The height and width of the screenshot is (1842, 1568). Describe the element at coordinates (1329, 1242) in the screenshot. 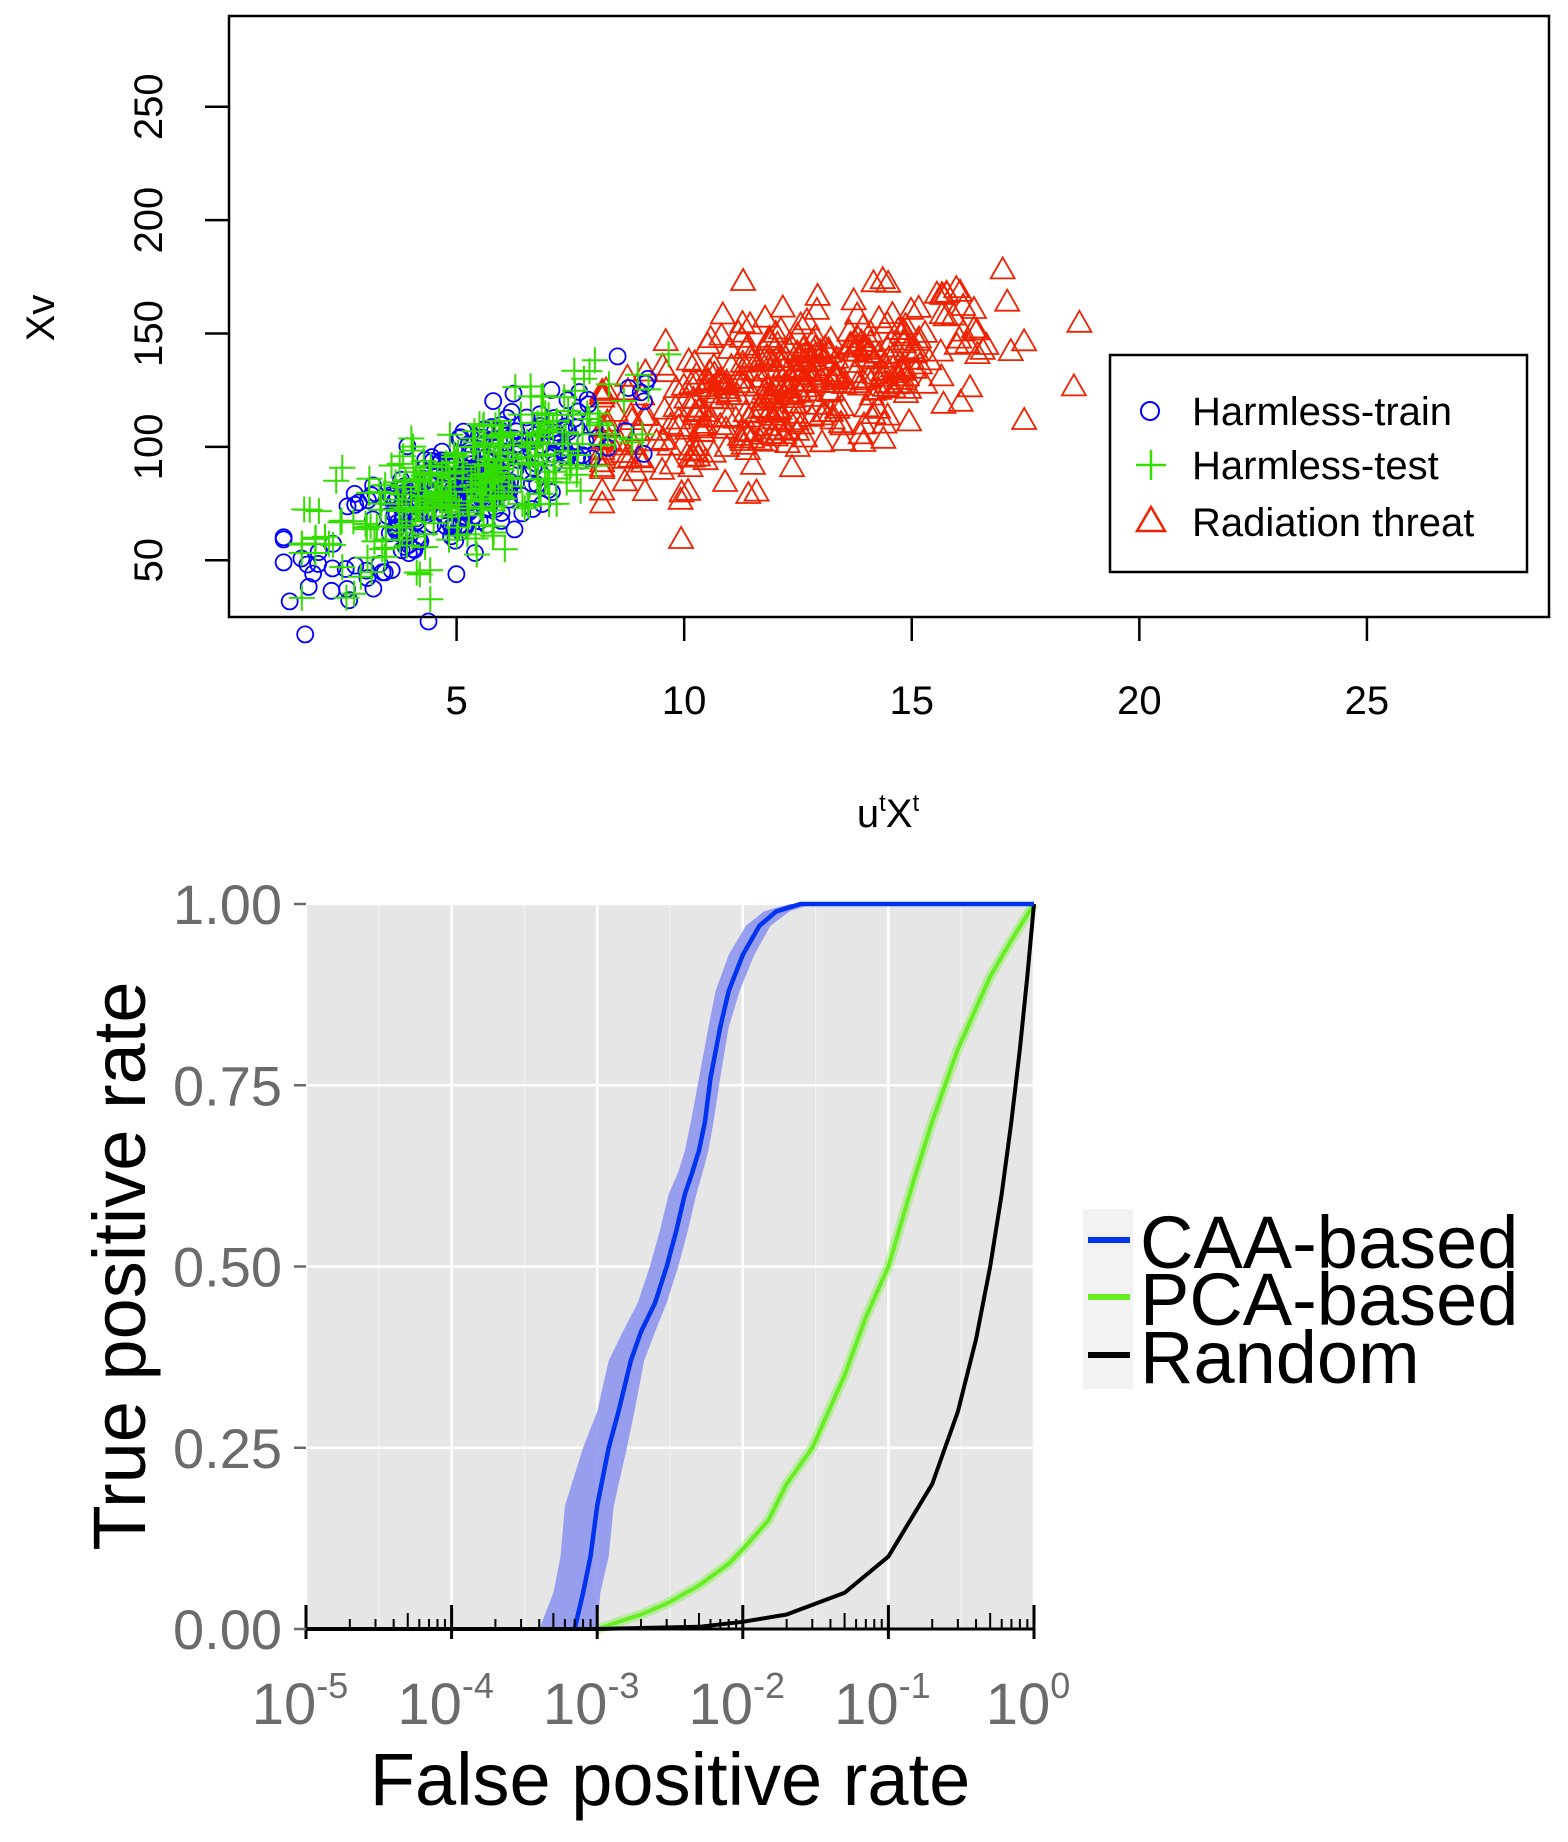

I see `legend-caa-label: CAA-based` at that location.